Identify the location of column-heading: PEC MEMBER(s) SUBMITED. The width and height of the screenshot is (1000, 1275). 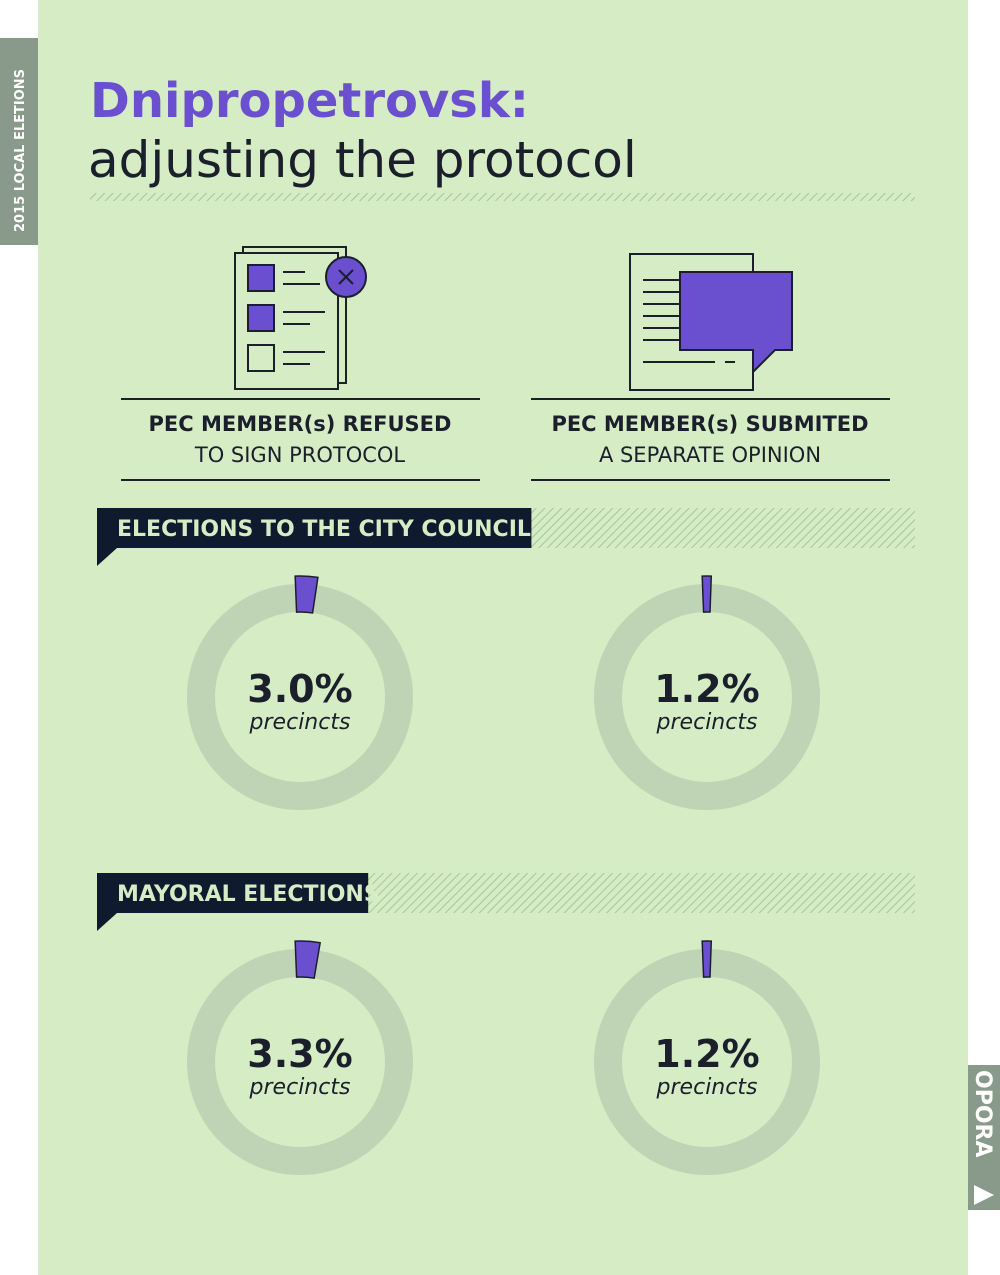
(709, 424).